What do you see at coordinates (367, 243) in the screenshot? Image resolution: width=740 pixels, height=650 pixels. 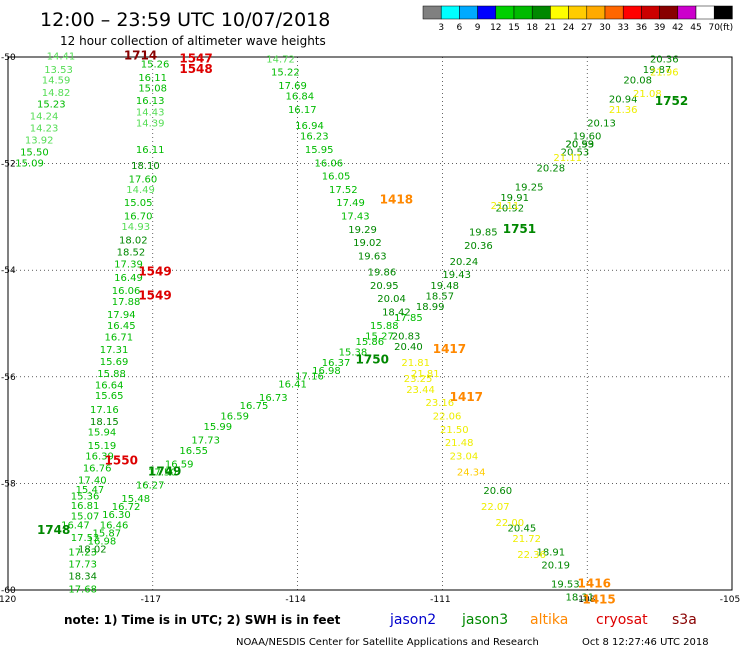 I see `swh-value: 19.02` at bounding box center [367, 243].